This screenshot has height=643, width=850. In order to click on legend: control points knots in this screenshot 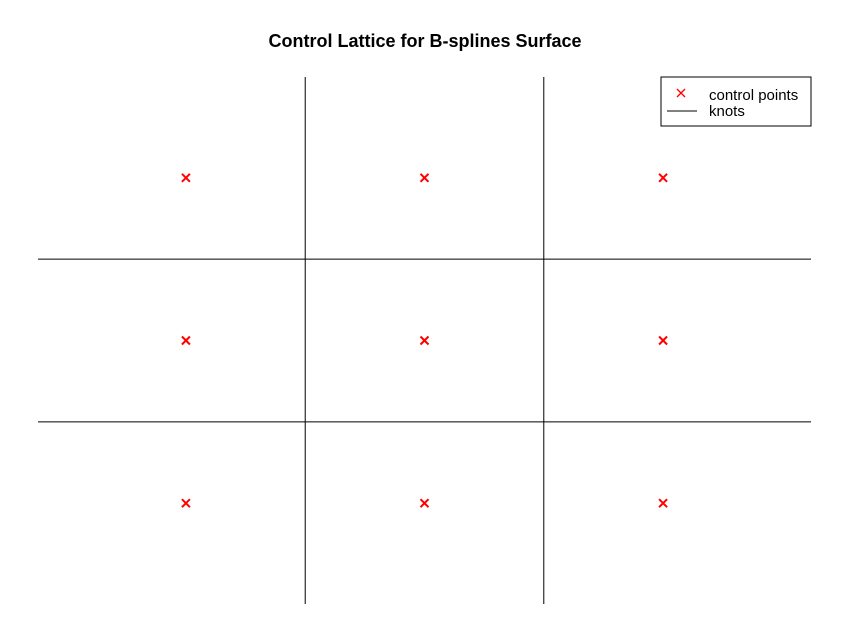, I will do `click(736, 101)`.